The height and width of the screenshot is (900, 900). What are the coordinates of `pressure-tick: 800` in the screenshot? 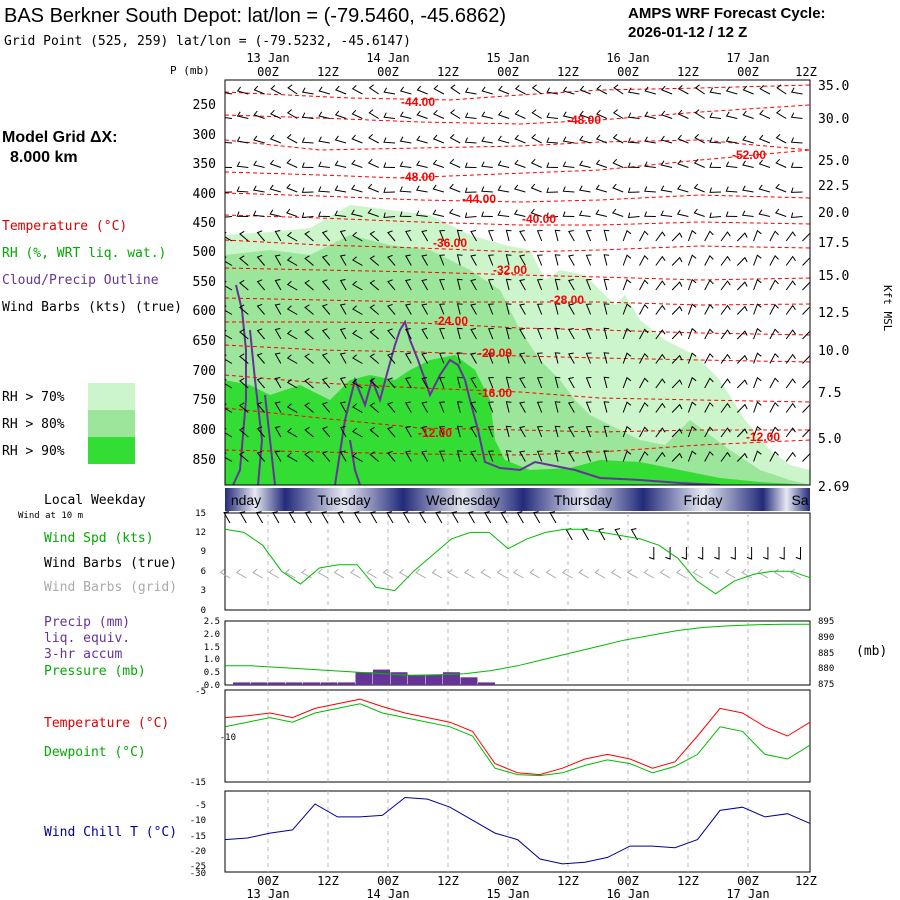 It's located at (204, 430).